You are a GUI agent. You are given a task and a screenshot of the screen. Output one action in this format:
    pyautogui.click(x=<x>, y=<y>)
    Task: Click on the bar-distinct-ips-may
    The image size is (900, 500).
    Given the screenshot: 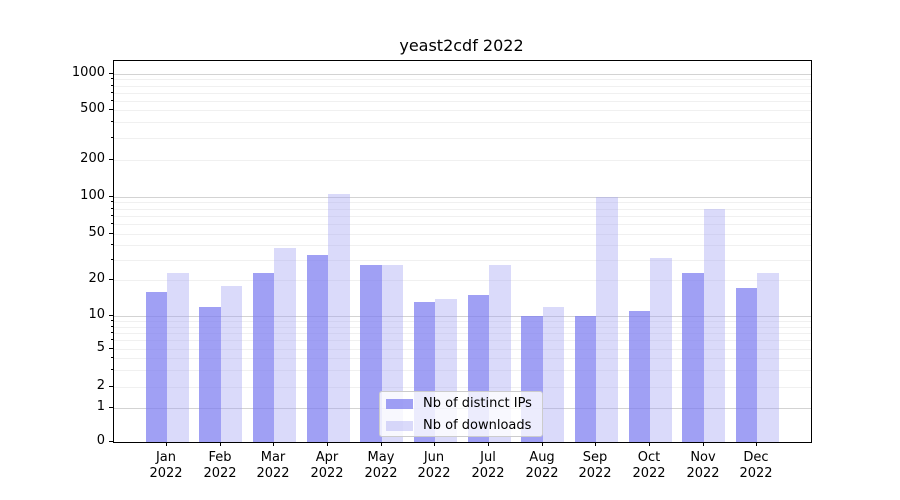 What is the action you would take?
    pyautogui.click(x=371, y=353)
    